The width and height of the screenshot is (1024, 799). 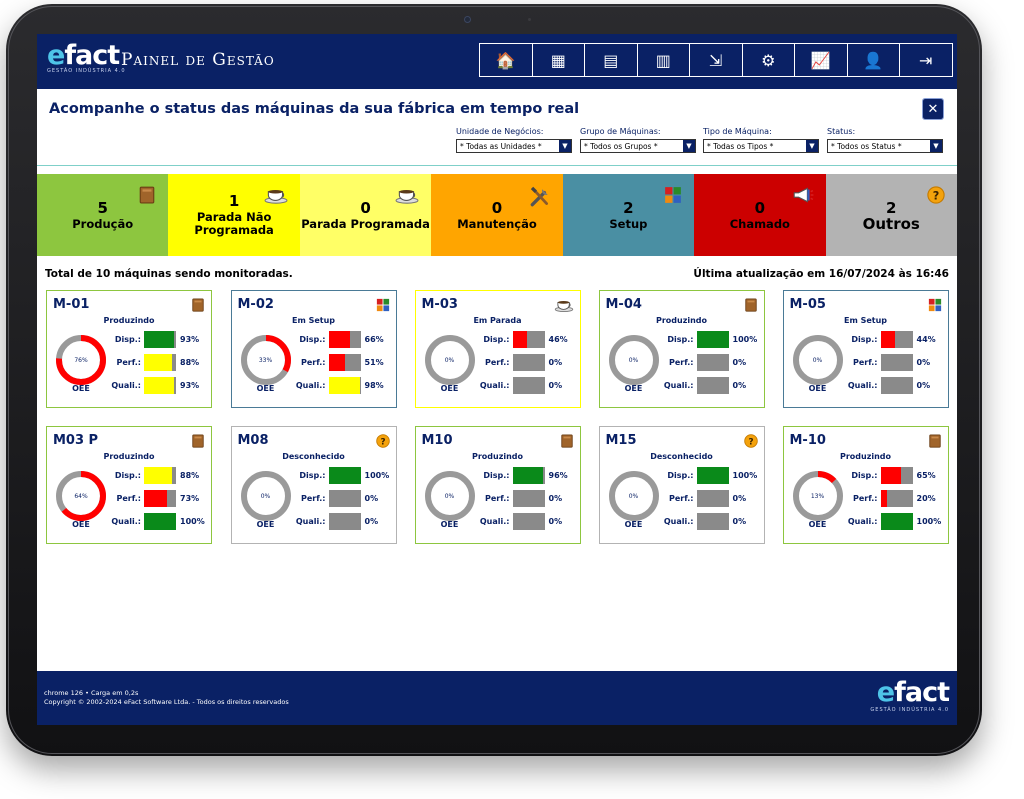 I want to click on clipboard-icon: ▥, so click(x=663, y=60).